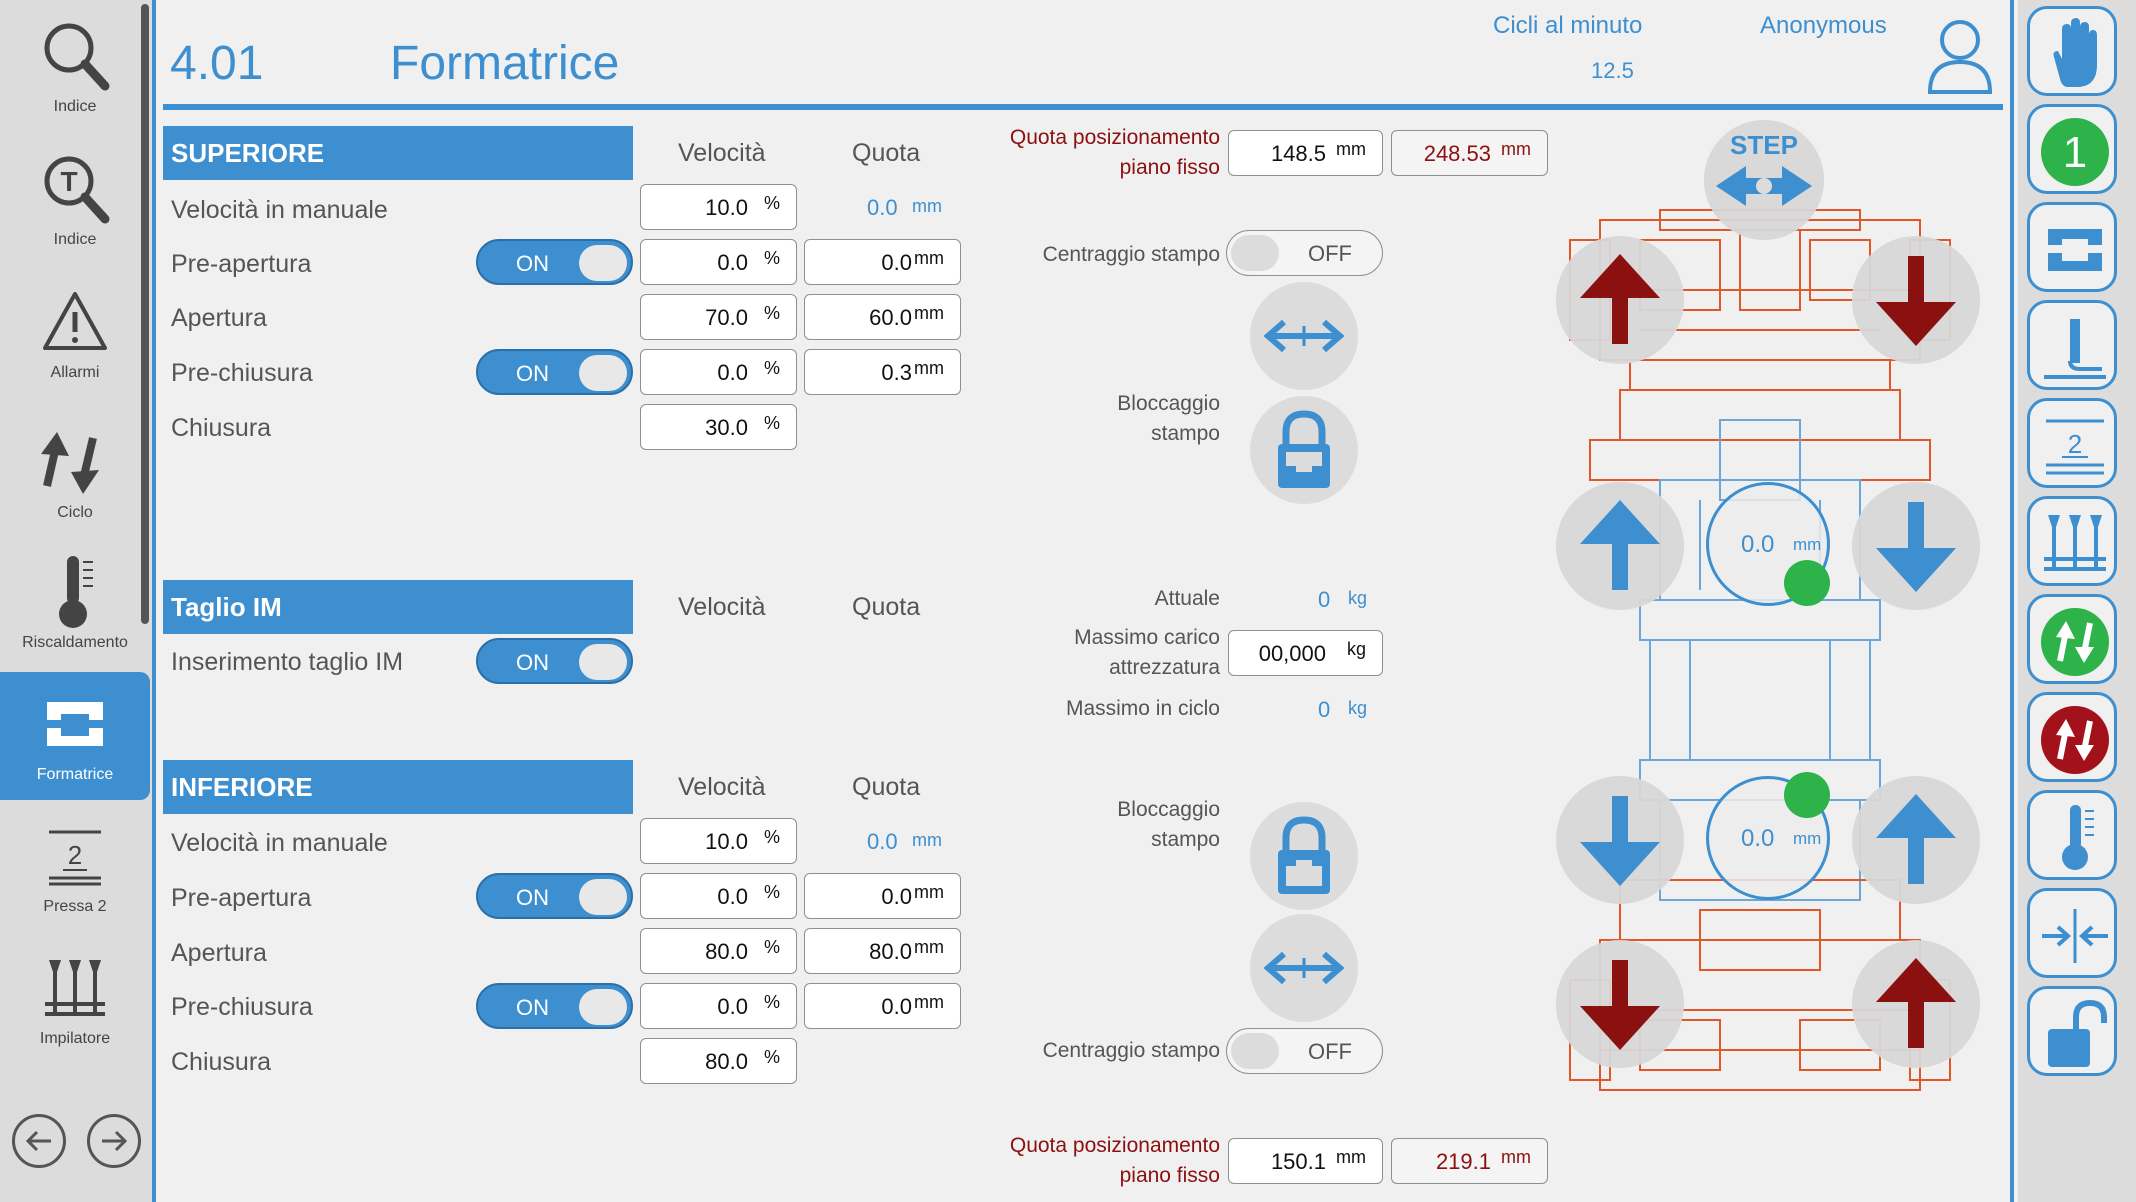  I want to click on upper-blue-up-button, so click(1620, 546).